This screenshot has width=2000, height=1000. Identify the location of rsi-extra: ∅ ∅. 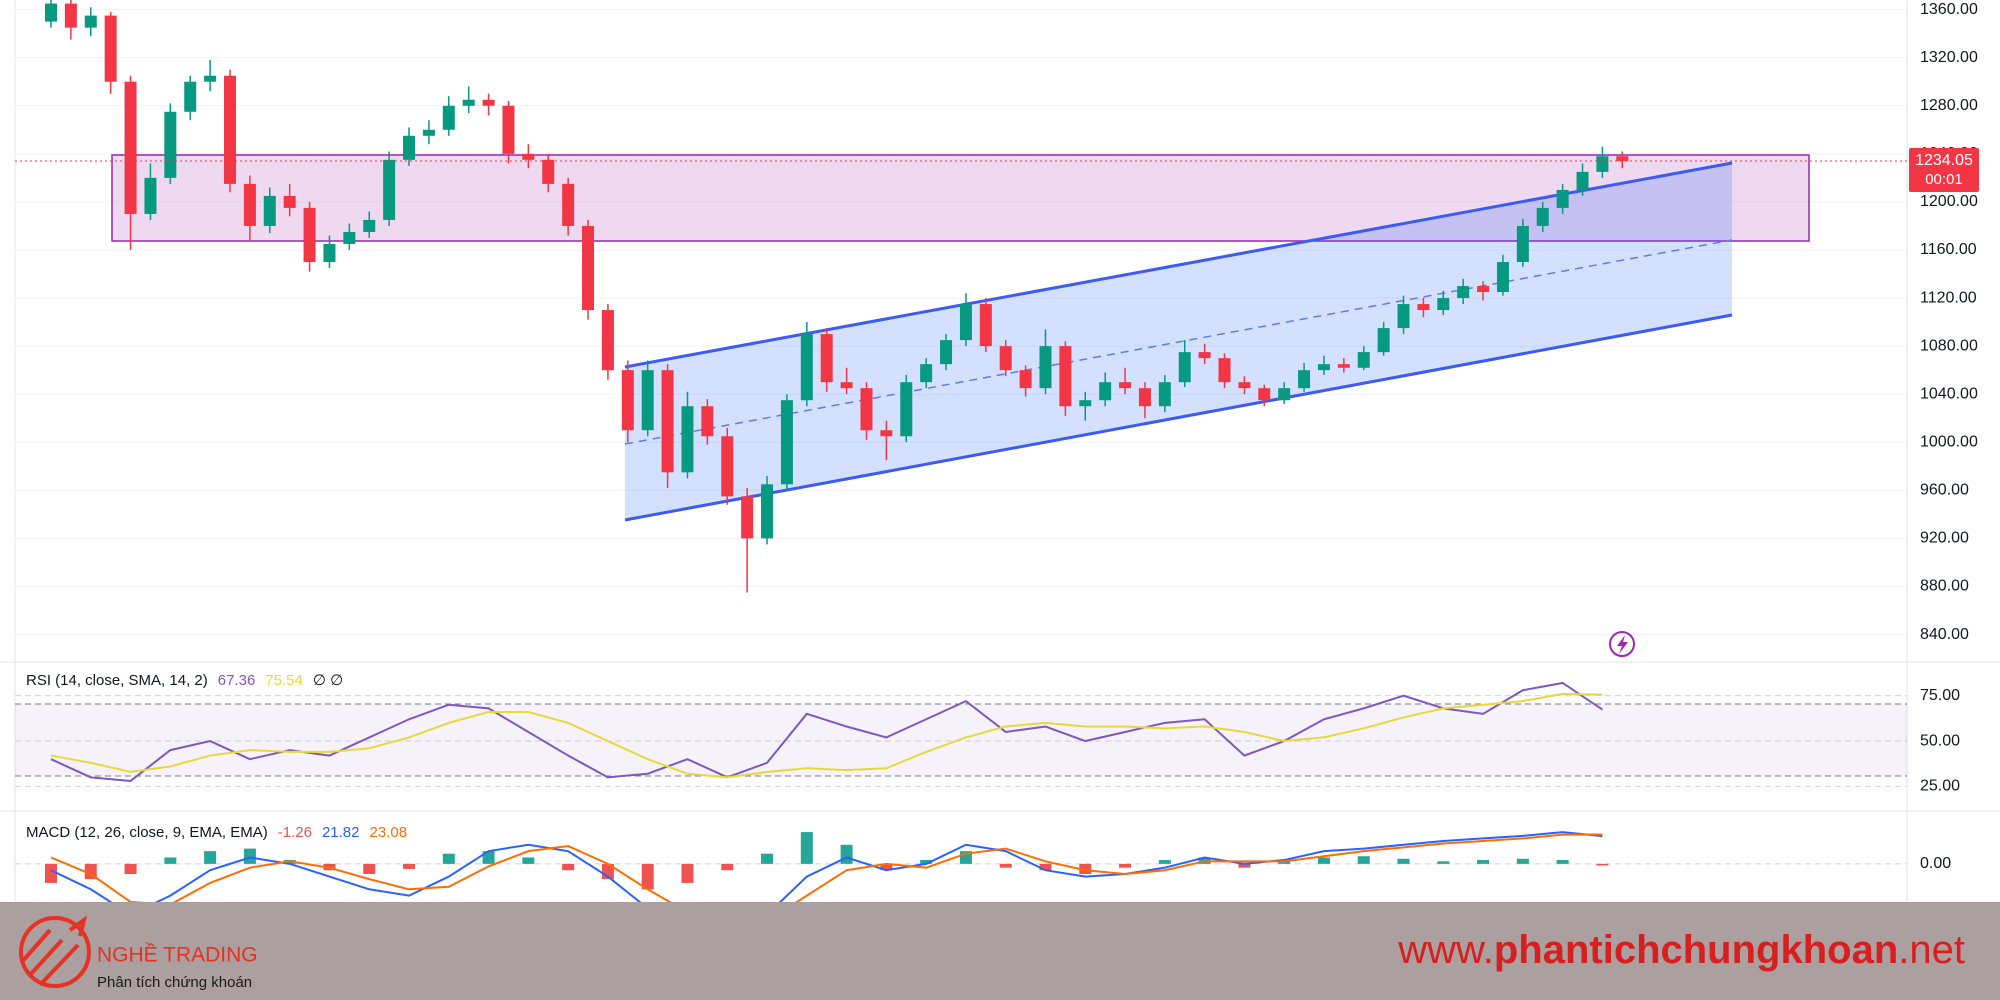
(328, 680).